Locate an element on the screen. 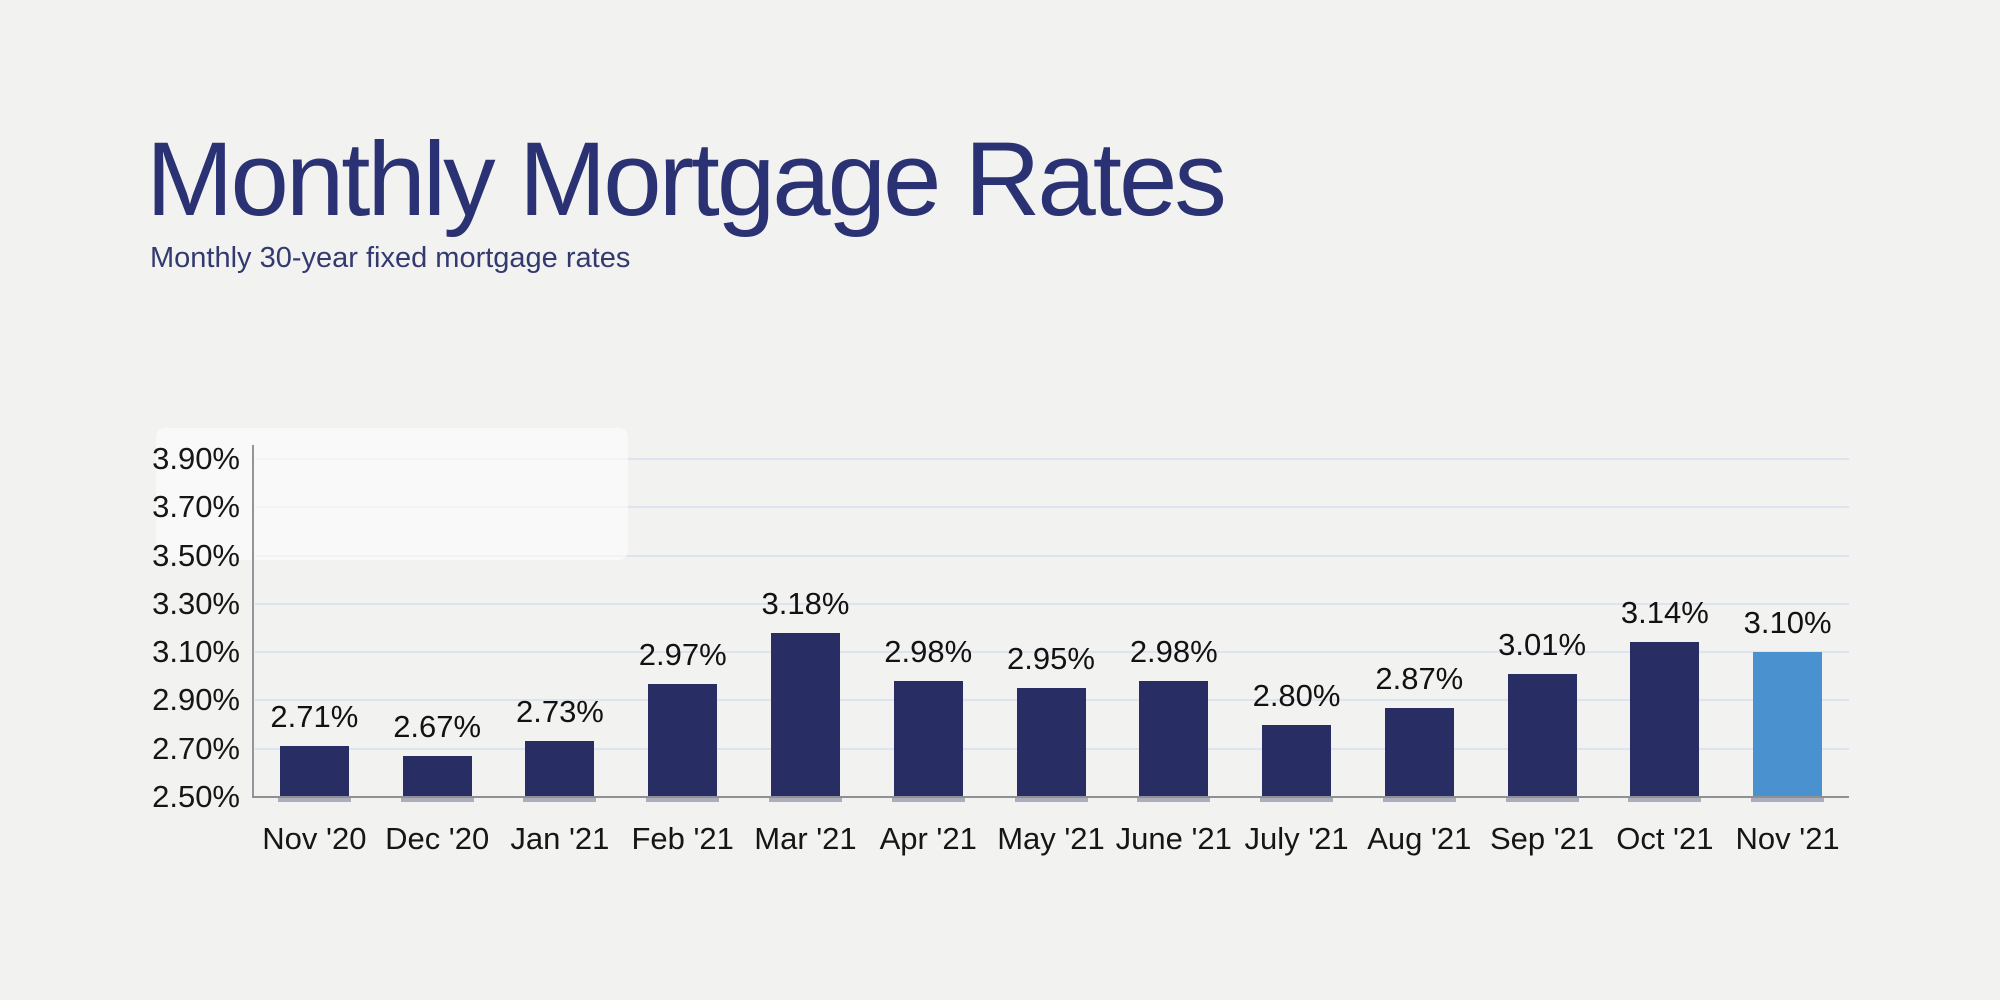  x-axis-tick-label: Nov '21 is located at coordinates (1787, 838).